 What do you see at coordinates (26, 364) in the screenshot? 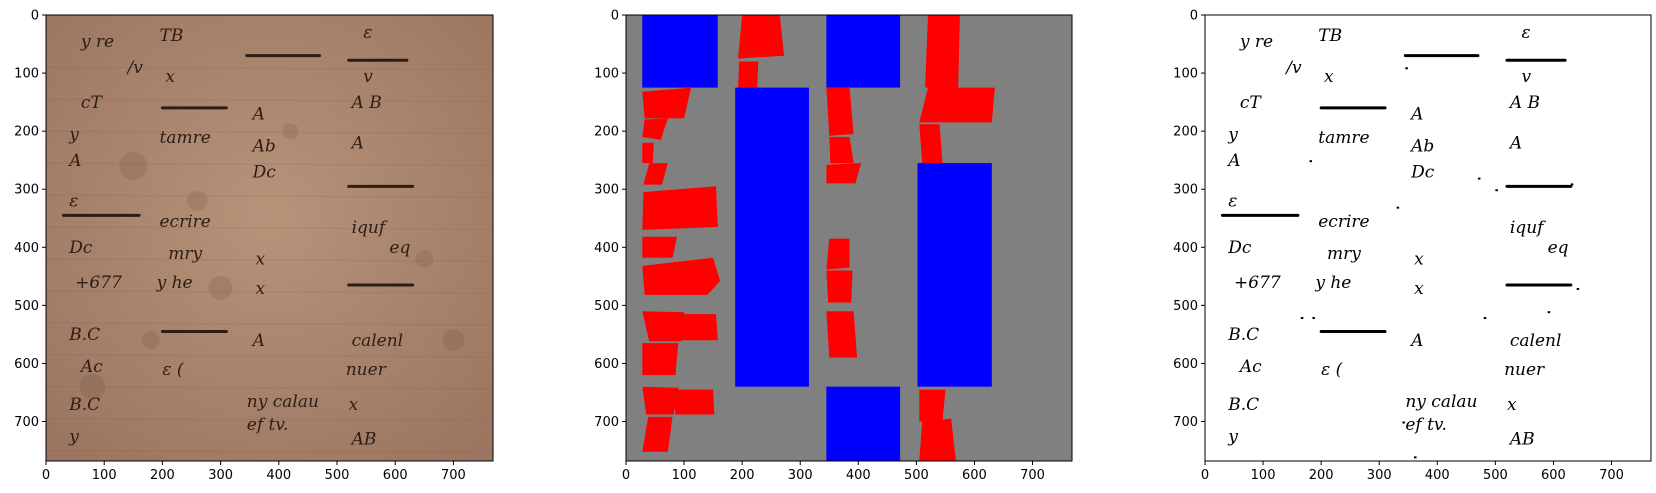
I see `y-tick-label: 600` at bounding box center [26, 364].